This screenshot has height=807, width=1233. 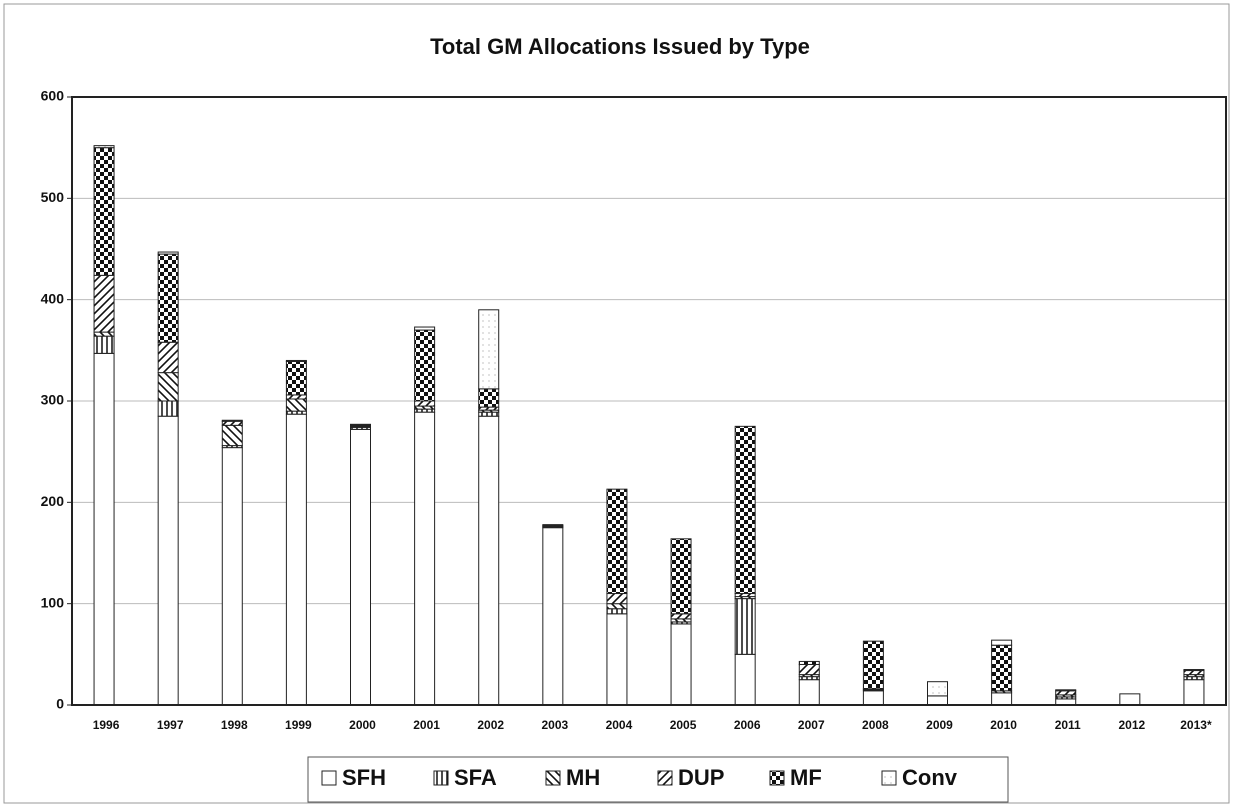 What do you see at coordinates (234, 725) in the screenshot?
I see `x-tick-label: 1998` at bounding box center [234, 725].